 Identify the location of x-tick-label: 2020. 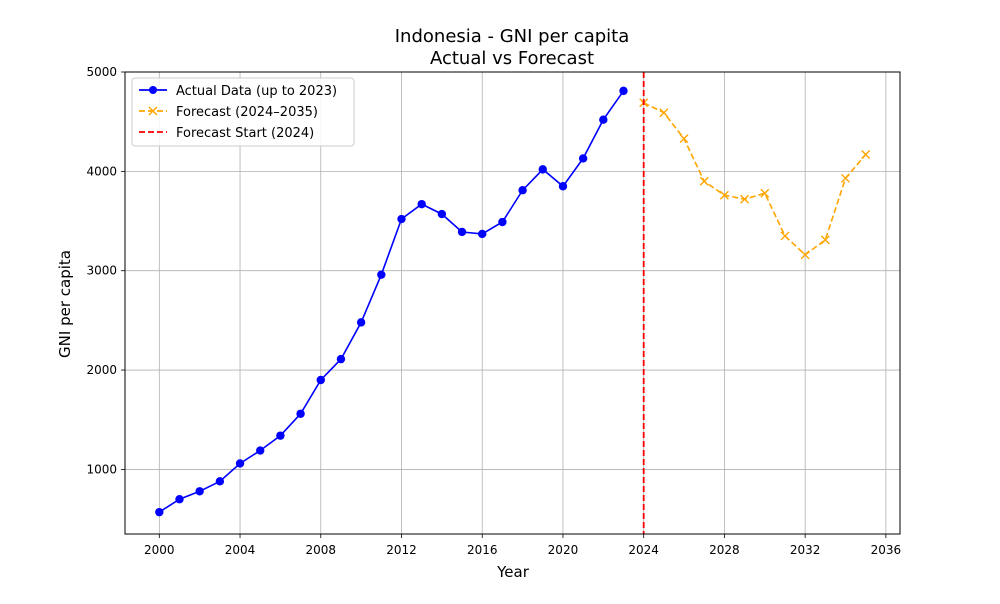
(563, 550).